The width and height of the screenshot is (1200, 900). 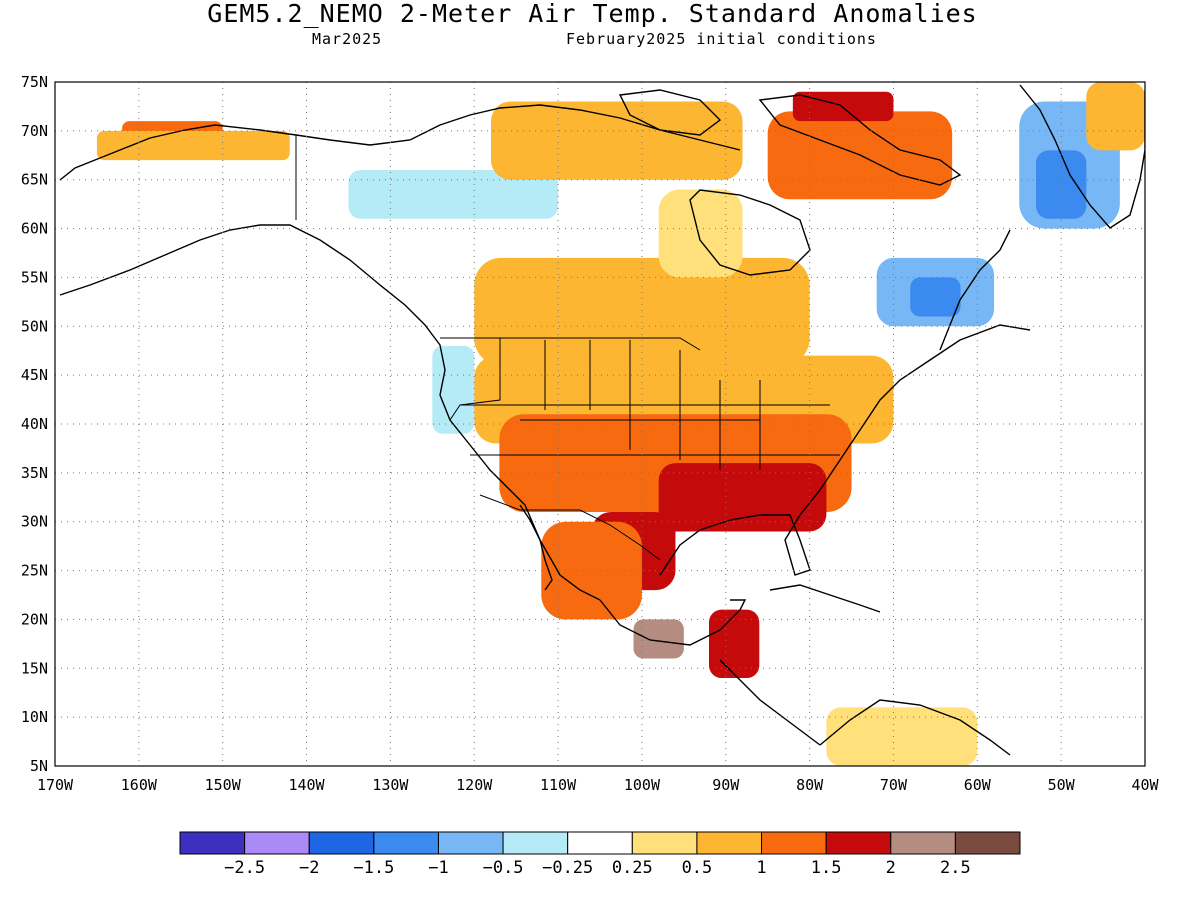 What do you see at coordinates (34, 522) in the screenshot?
I see `lat-tick-label: 30N` at bounding box center [34, 522].